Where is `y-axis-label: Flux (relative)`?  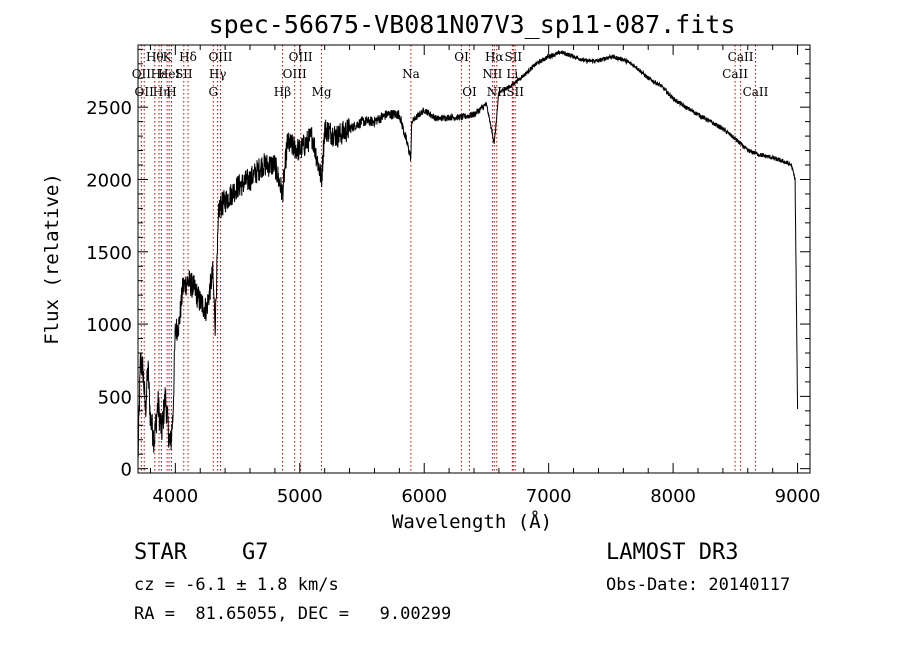
y-axis-label: Flux (relative) is located at coordinates (52, 259).